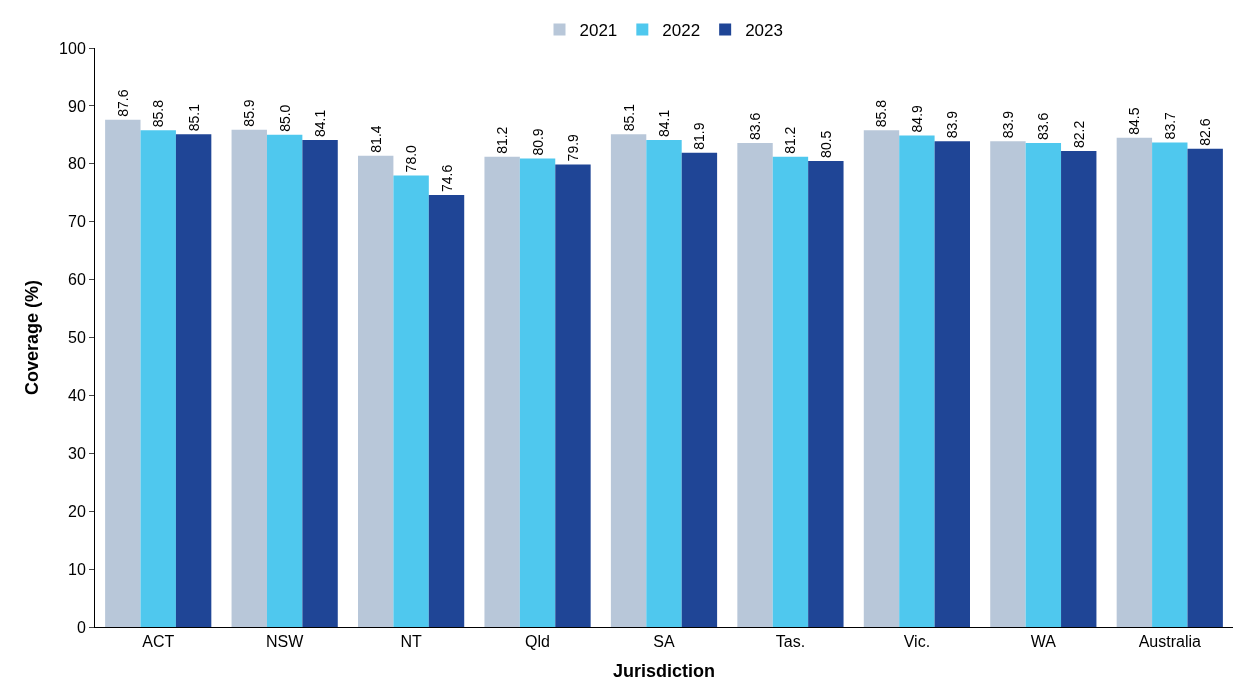 The width and height of the screenshot is (1253, 697). I want to click on data-label: 80.9, so click(537, 142).